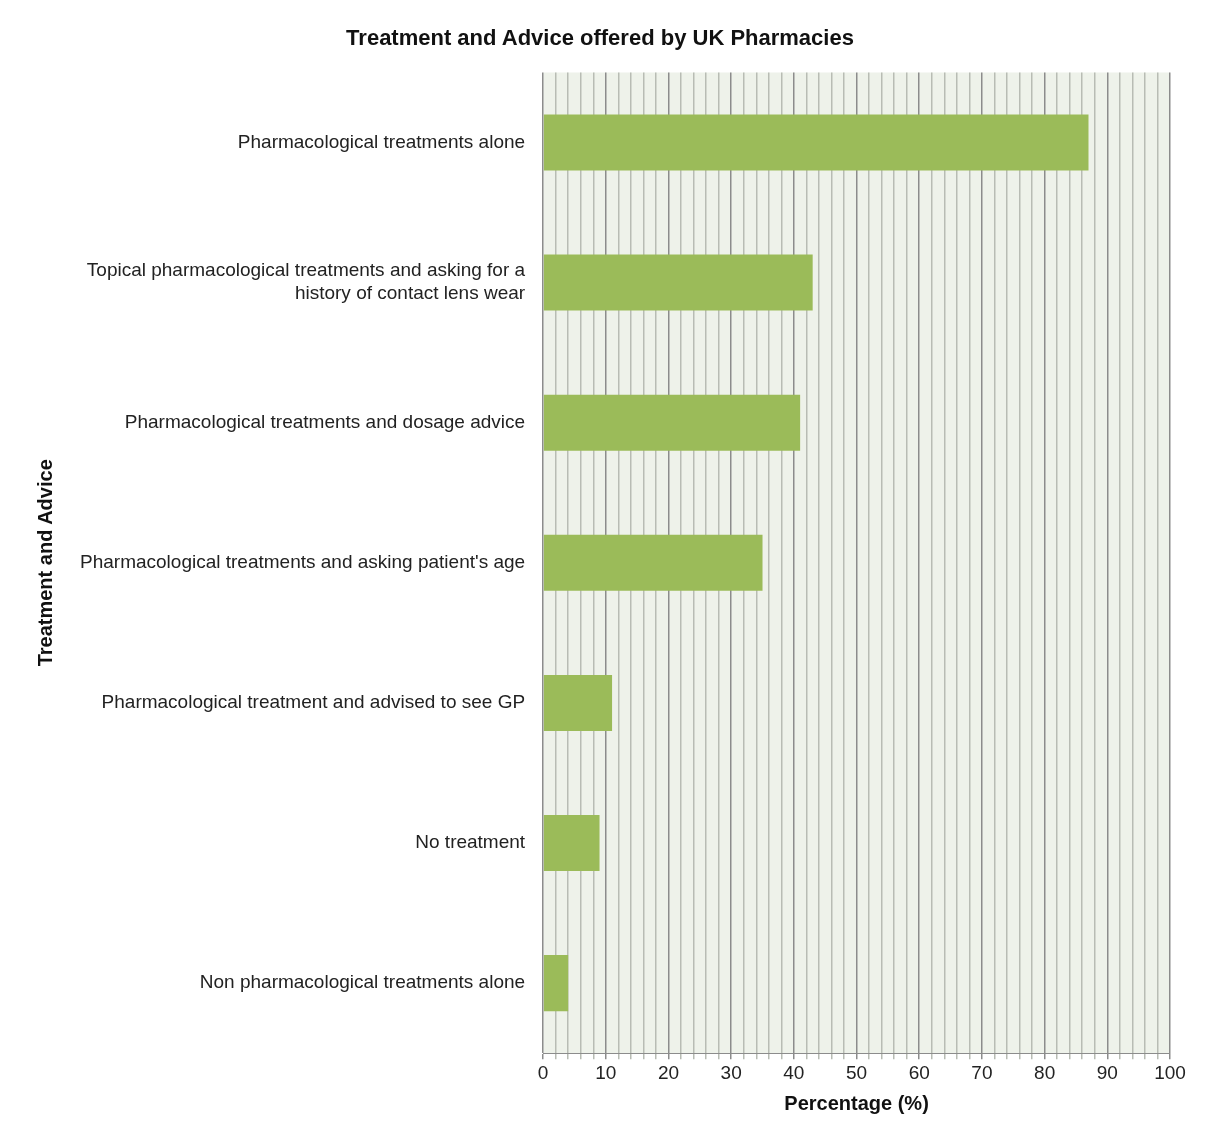  I want to click on x-tick-label: 50, so click(856, 1072).